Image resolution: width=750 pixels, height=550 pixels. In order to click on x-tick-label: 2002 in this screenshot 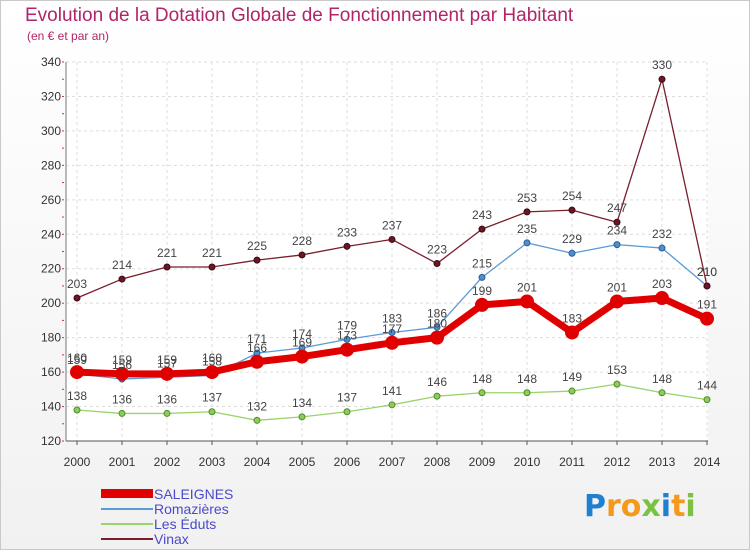, I will do `click(167, 462)`.